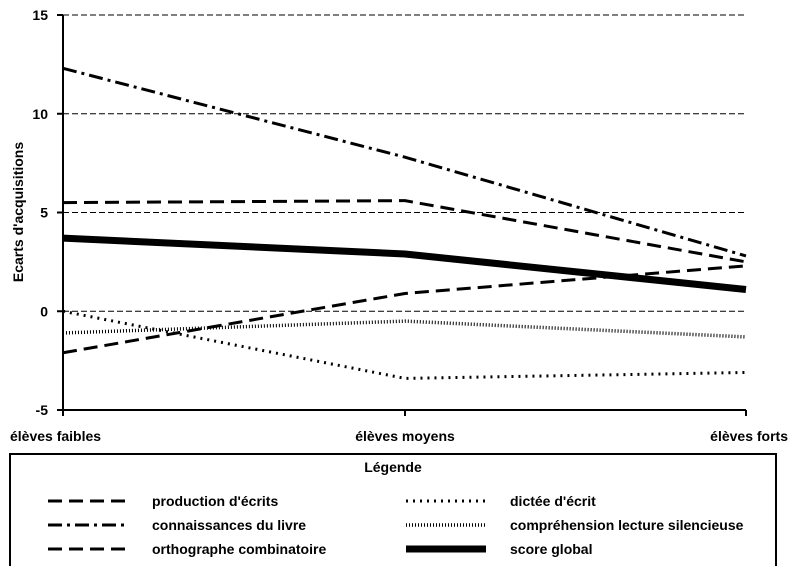 The width and height of the screenshot is (790, 566). What do you see at coordinates (44, 213) in the screenshot?
I see `y-tick-label: 5` at bounding box center [44, 213].